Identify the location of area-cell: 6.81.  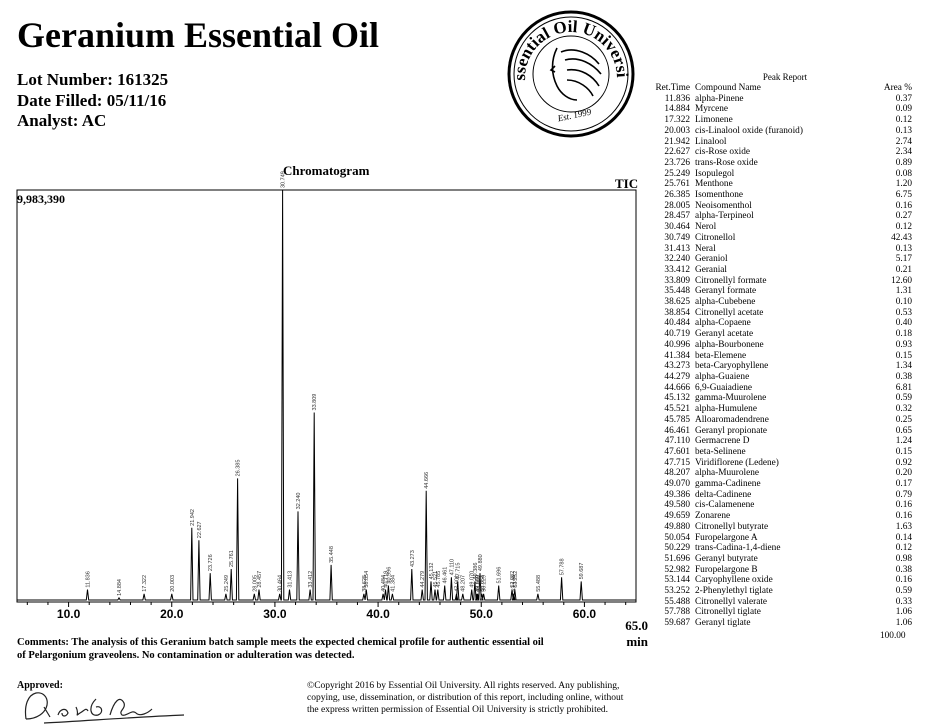
(903, 387).